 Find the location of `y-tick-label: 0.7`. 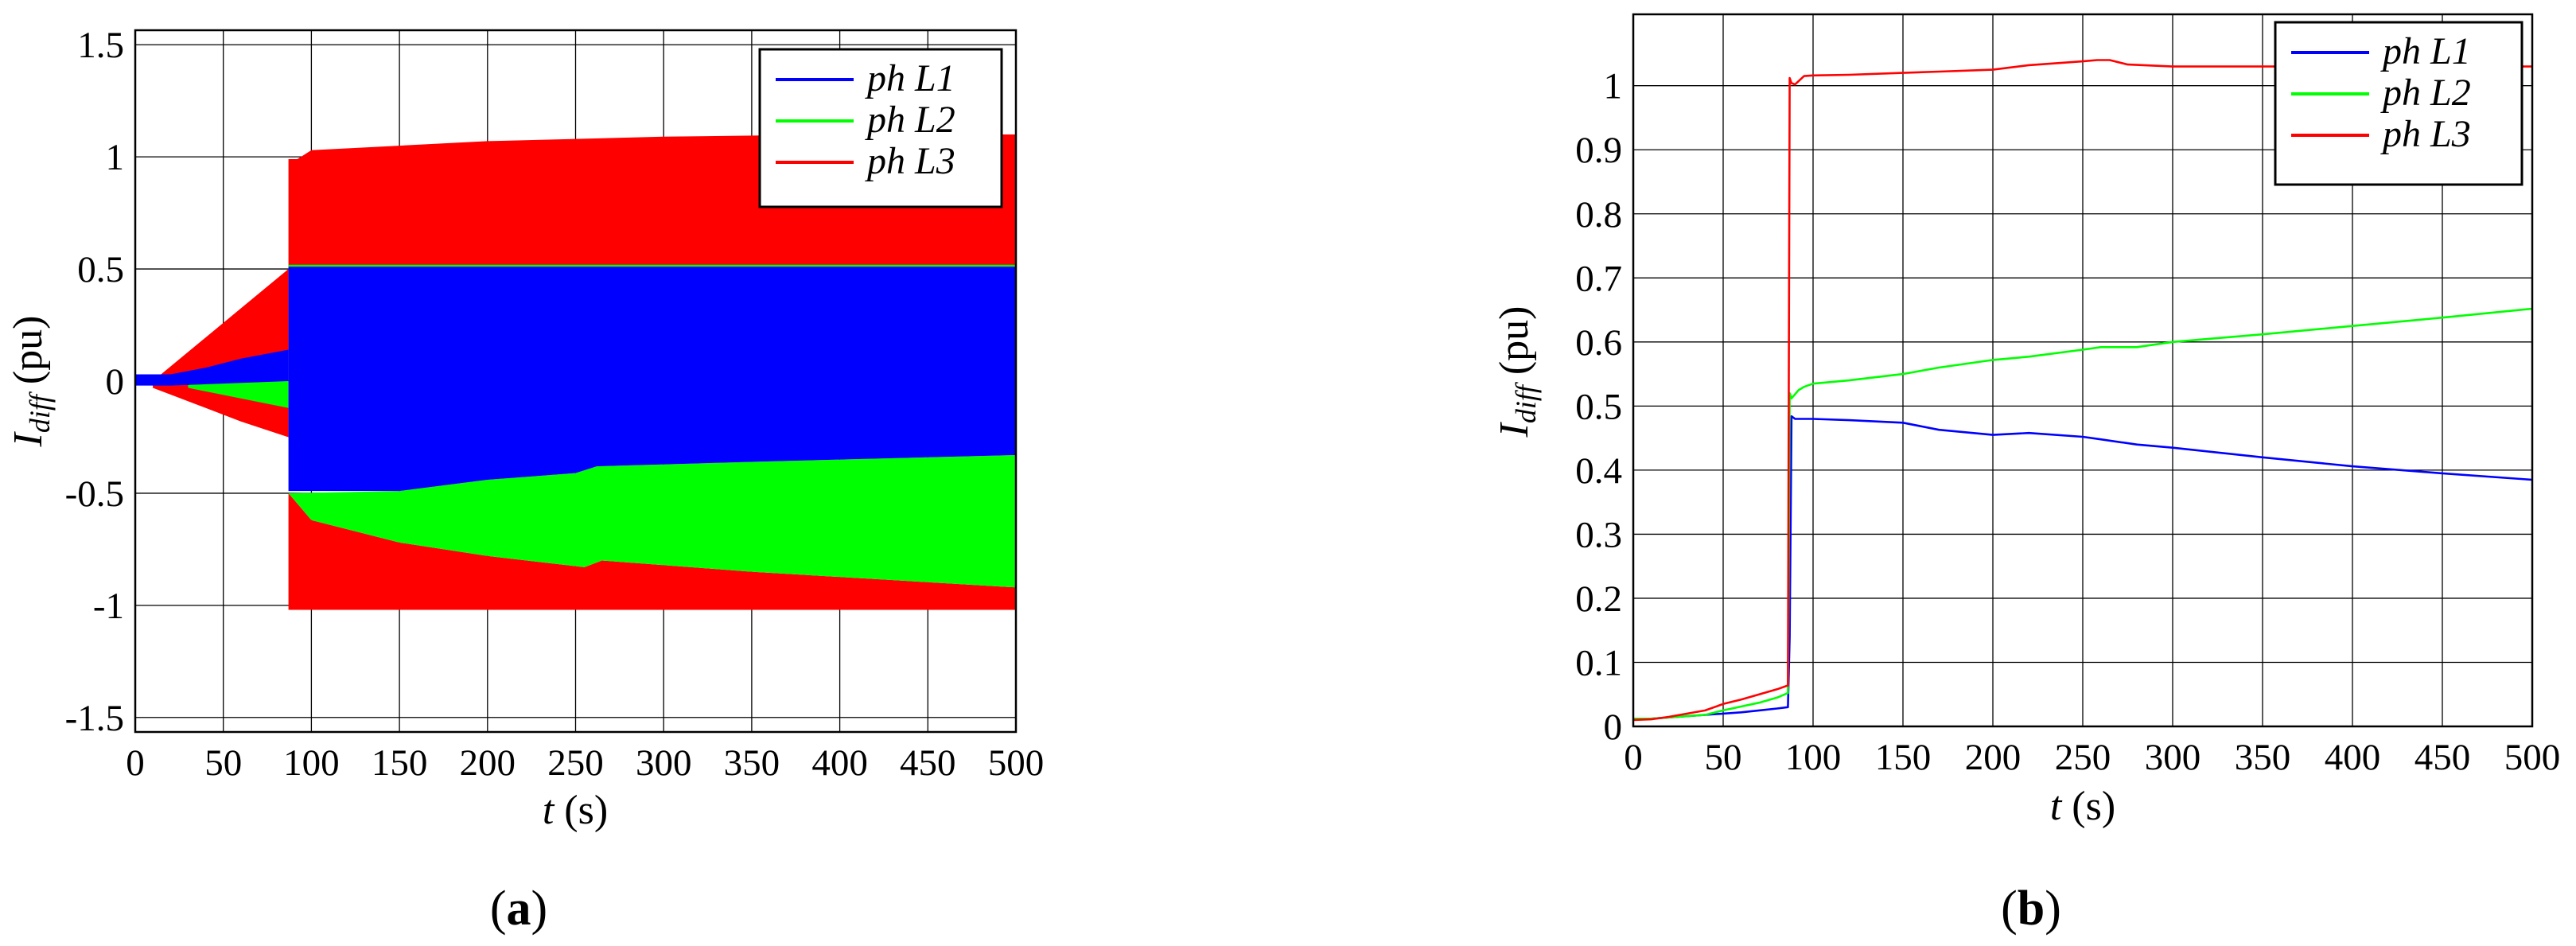

y-tick-label: 0.7 is located at coordinates (1599, 278).